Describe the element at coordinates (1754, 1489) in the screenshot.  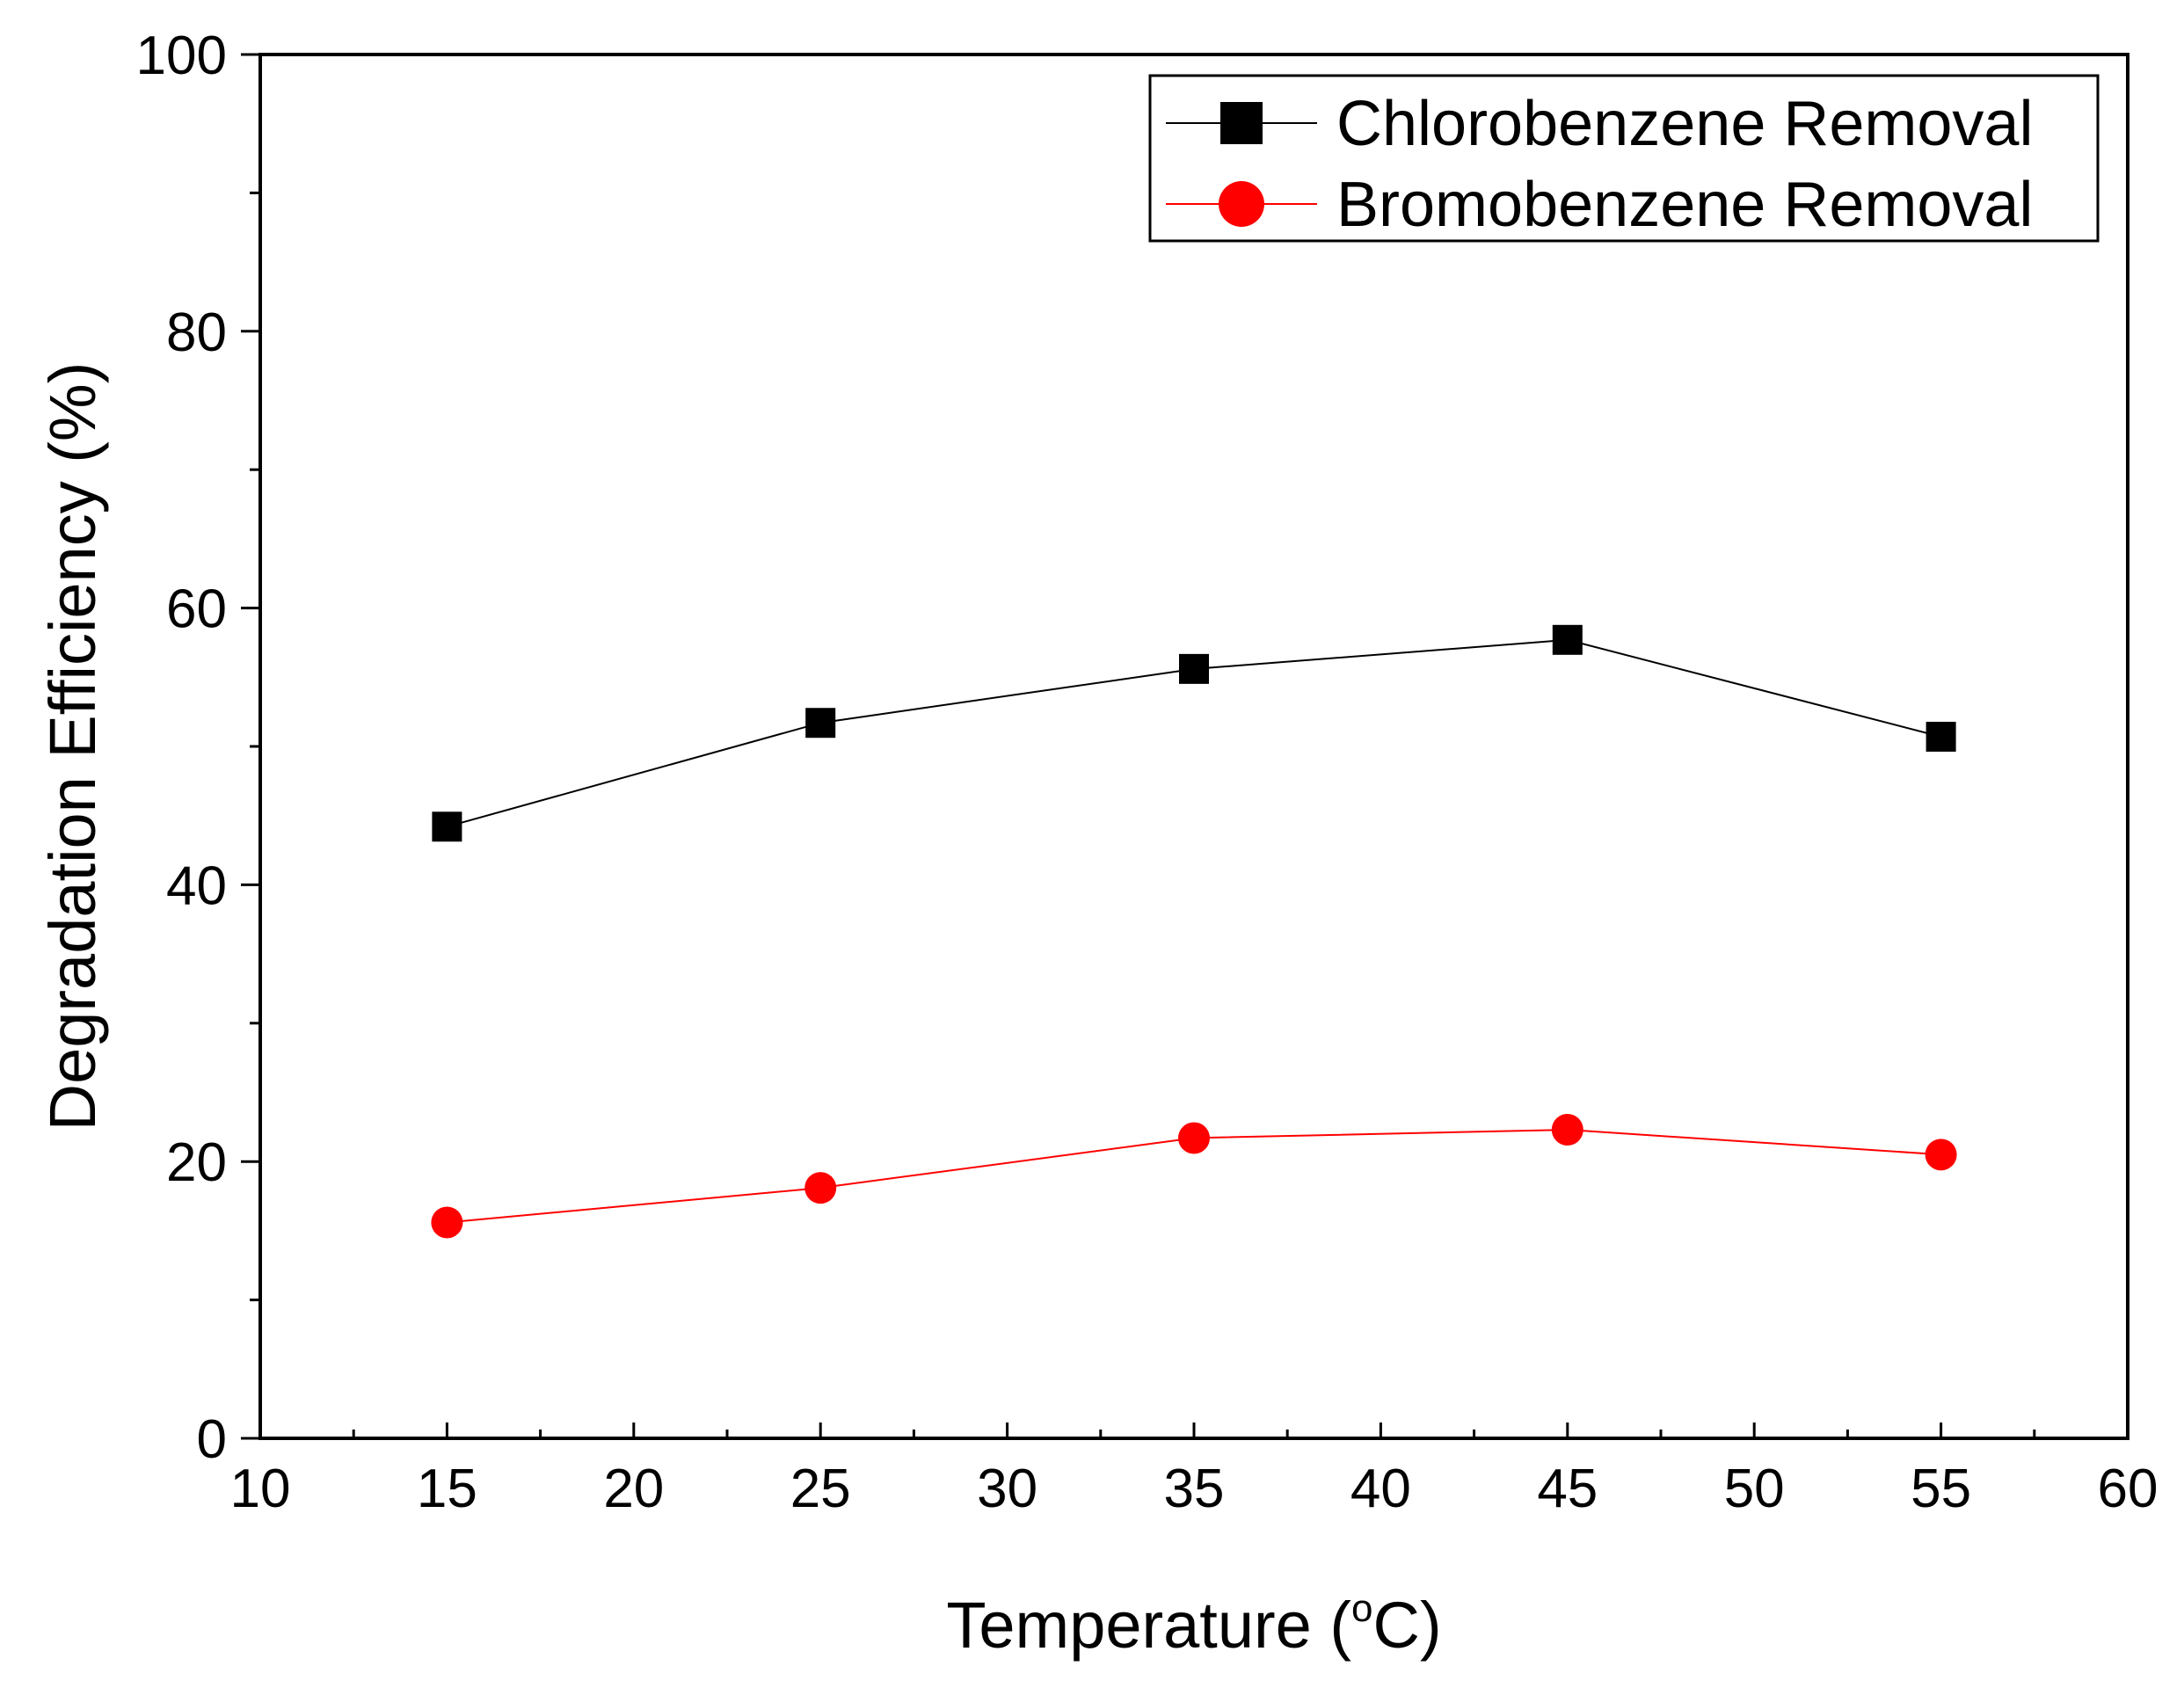
I see `x-tick-label: 50` at that location.